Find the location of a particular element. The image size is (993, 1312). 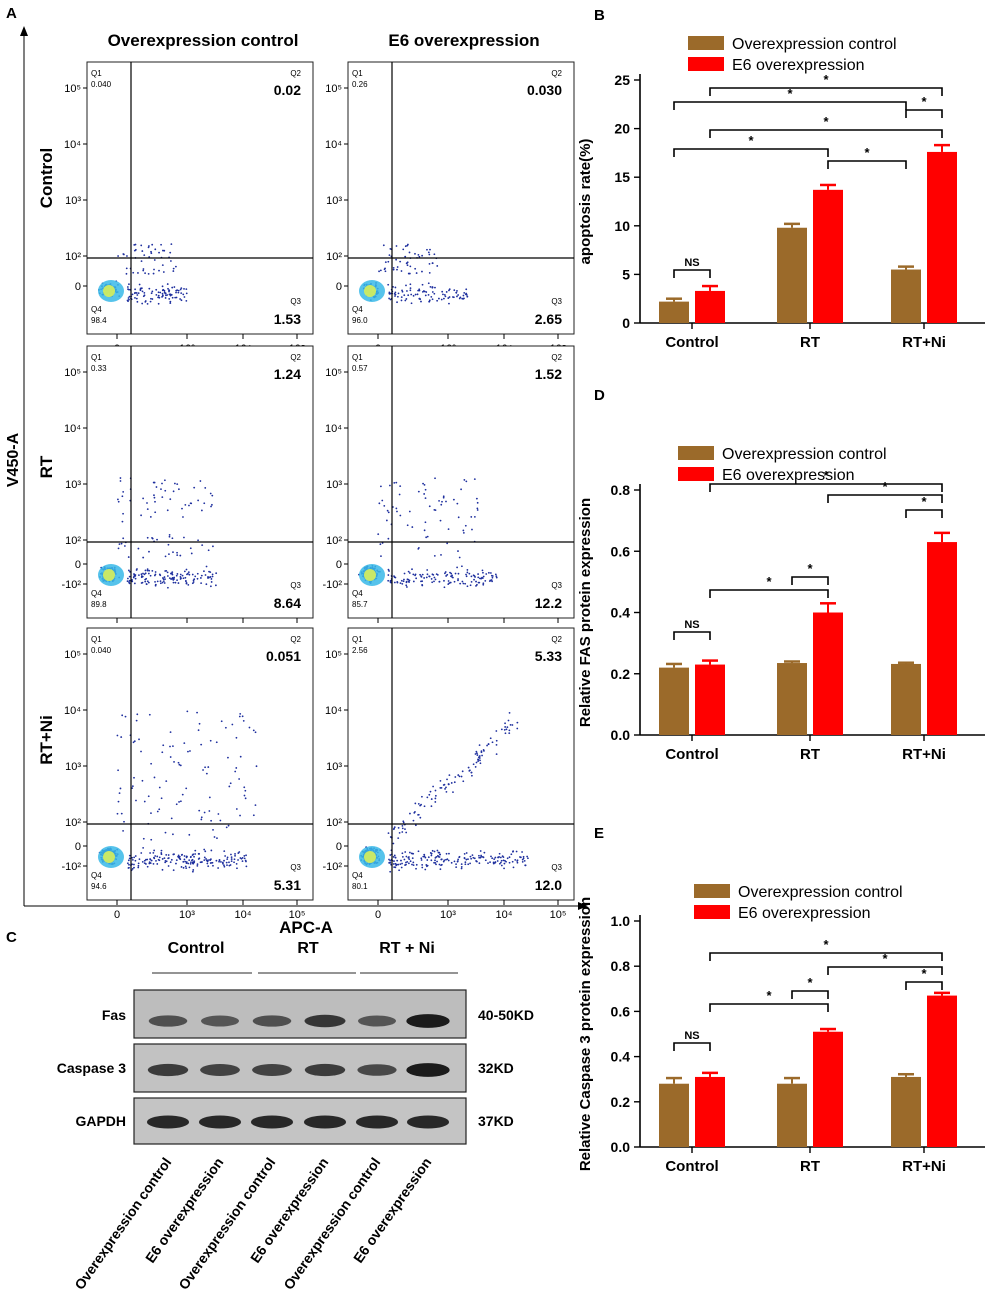

flow-x-axis-arrow is located at coordinates (583, 906).